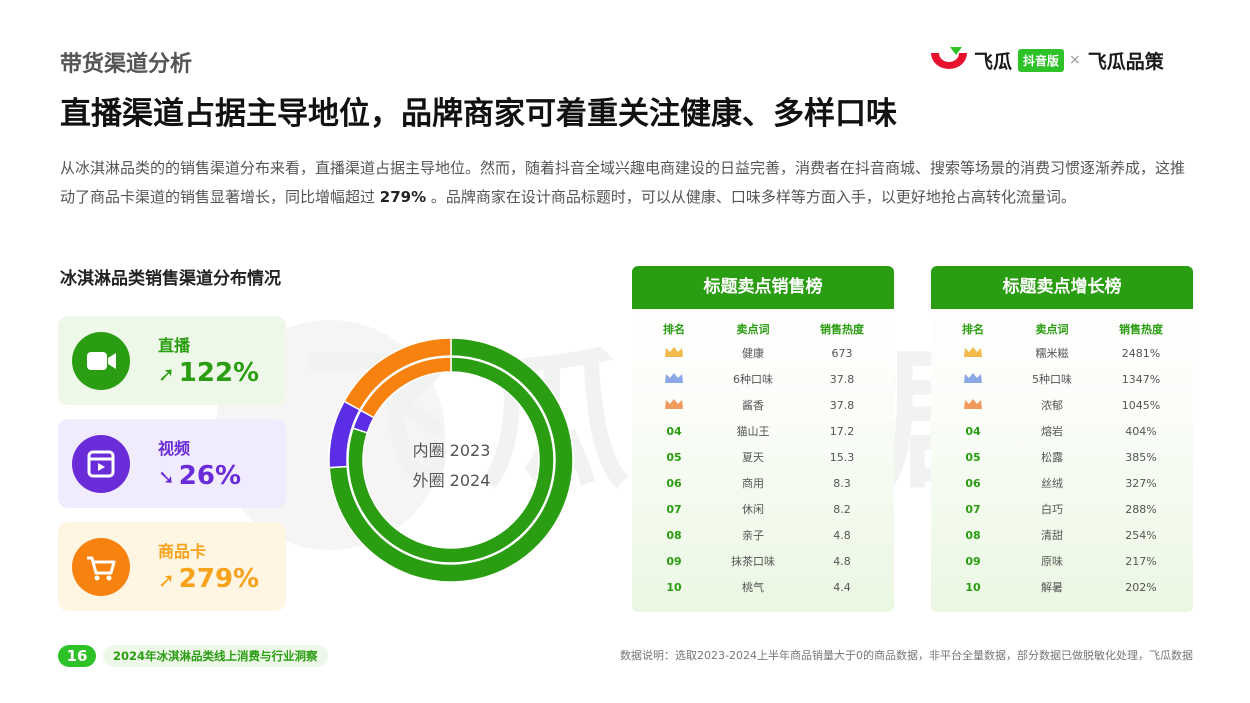 The image size is (1250, 703). Describe the element at coordinates (842, 431) in the screenshot. I see `sales-heat-value: 17.2` at that location.